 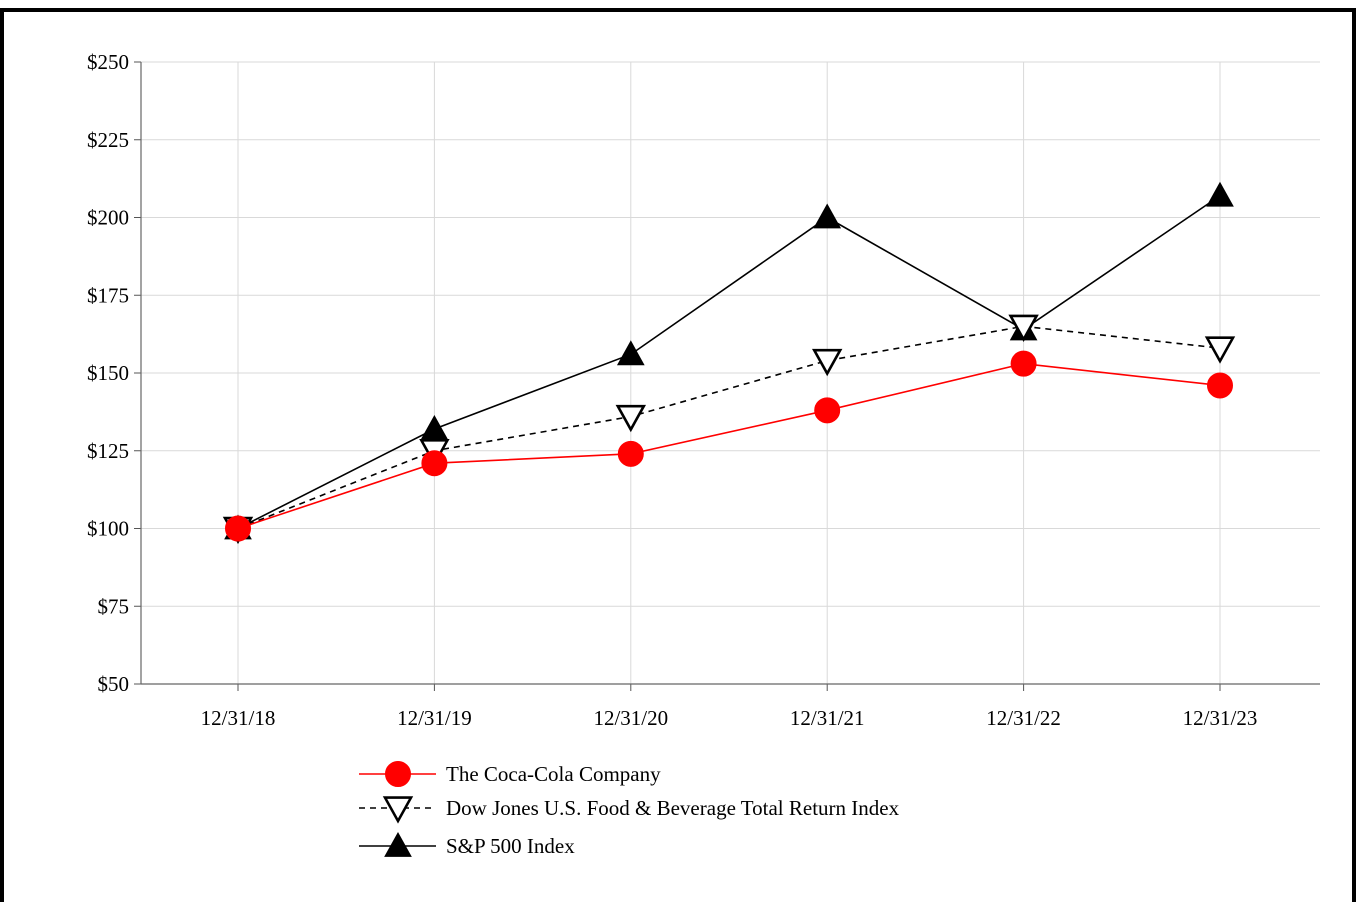 I want to click on y-axis-tick-label: $50, so click(x=114, y=684).